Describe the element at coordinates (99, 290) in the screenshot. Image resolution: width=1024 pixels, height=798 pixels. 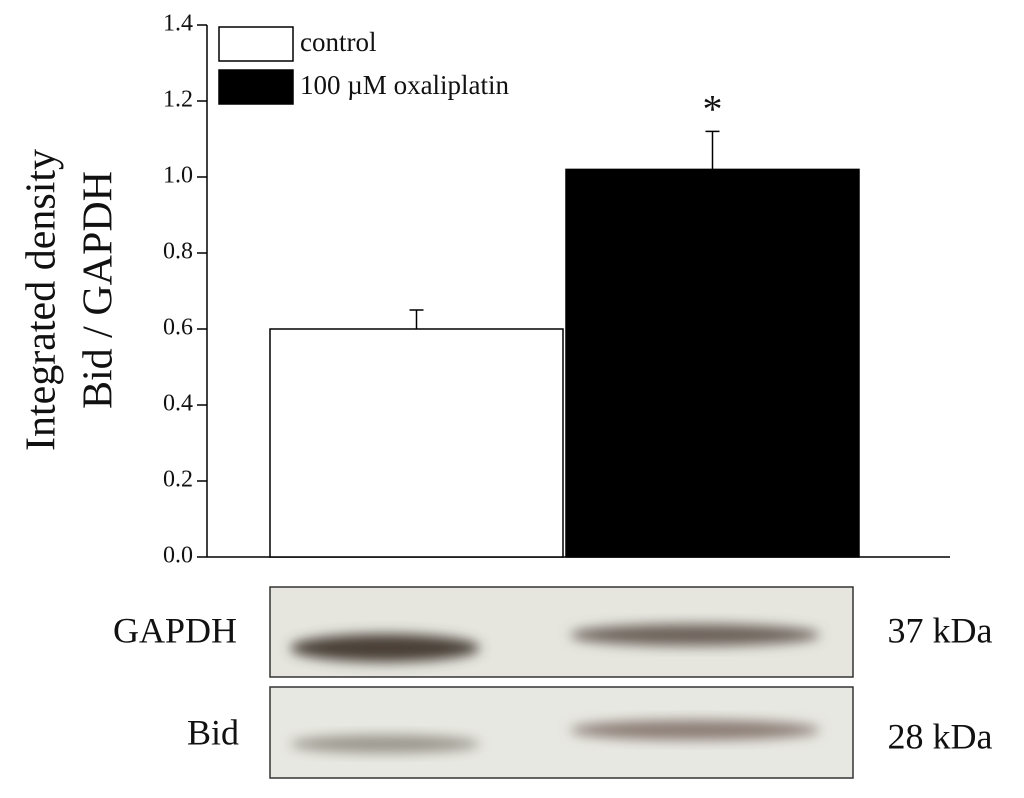
I see `y-axis-label: Bid / GAPDH` at that location.